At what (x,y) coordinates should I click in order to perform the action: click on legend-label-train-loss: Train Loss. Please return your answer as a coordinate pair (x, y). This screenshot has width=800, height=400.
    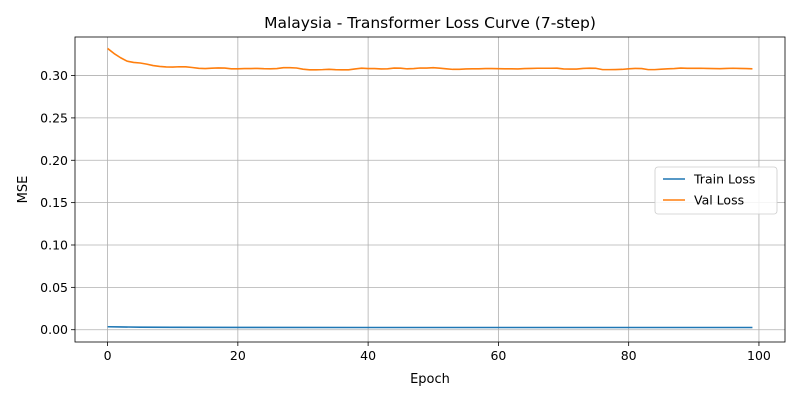
    Looking at the image, I should click on (724, 179).